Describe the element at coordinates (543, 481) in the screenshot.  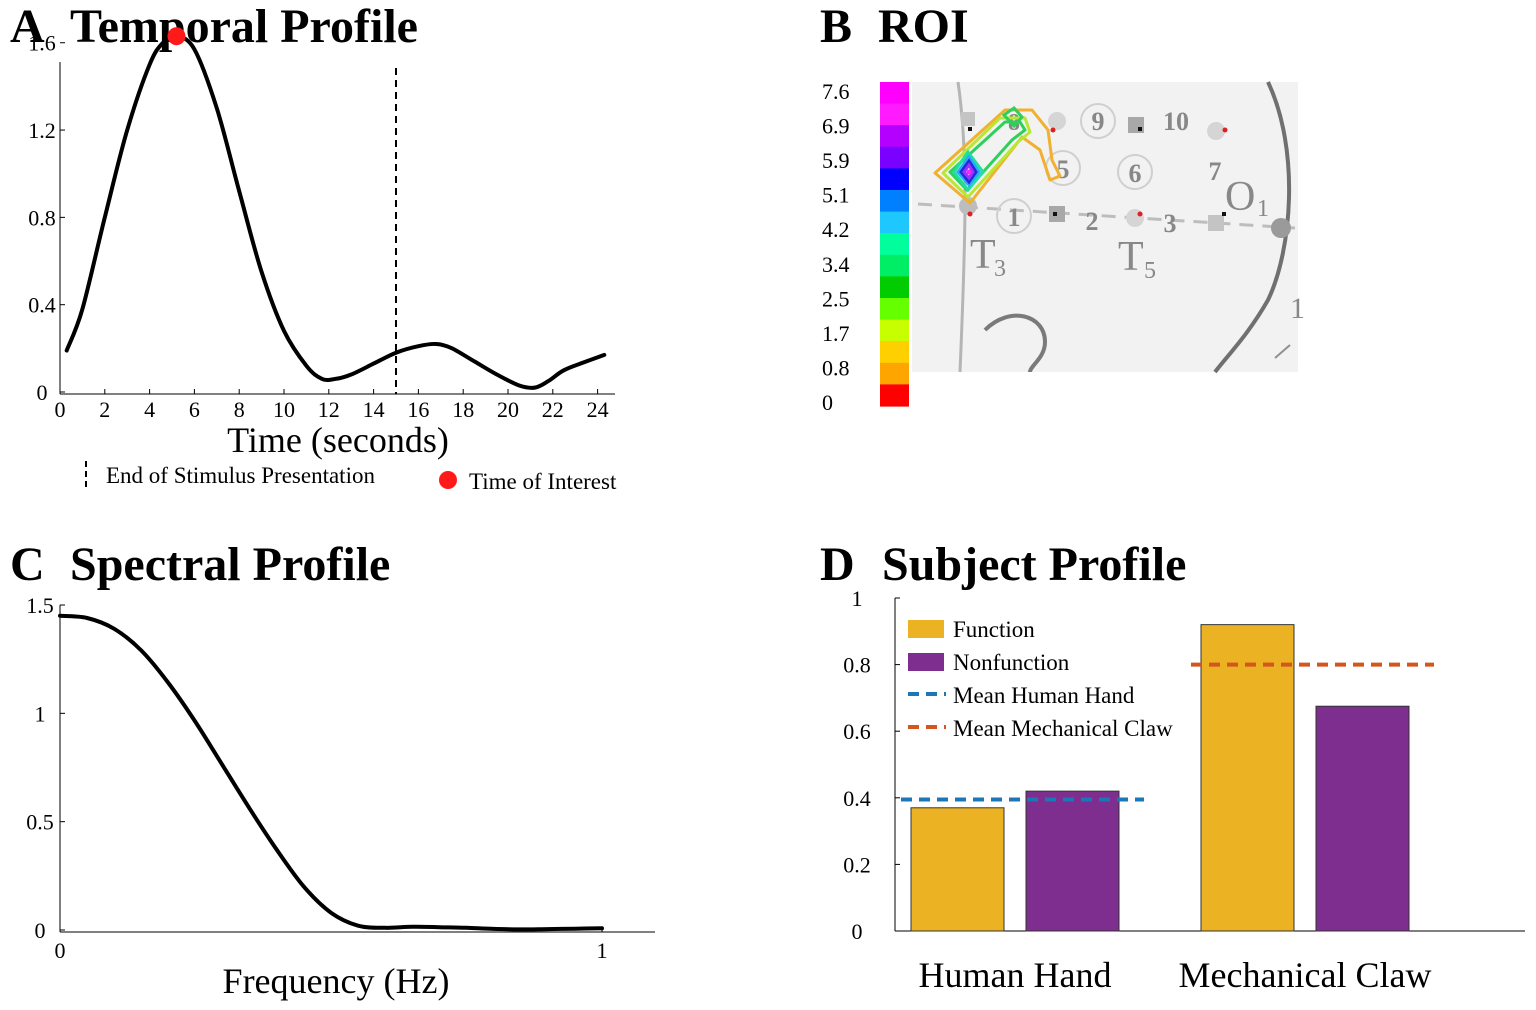
I see `legend-time-of-interest-label: Time of Interest` at that location.